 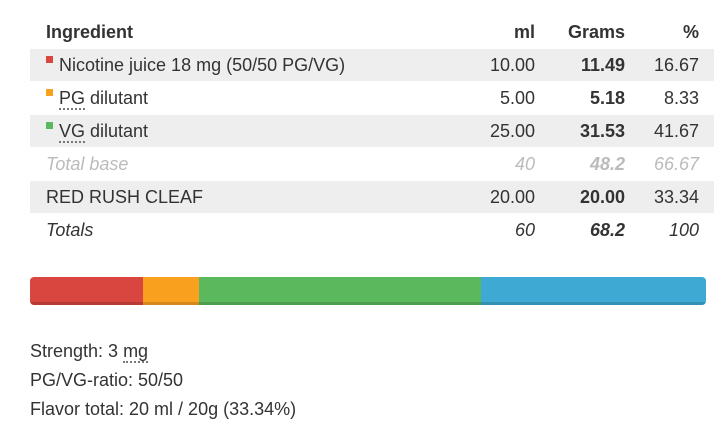 I want to click on table-cell: 8.33, so click(x=681, y=98).